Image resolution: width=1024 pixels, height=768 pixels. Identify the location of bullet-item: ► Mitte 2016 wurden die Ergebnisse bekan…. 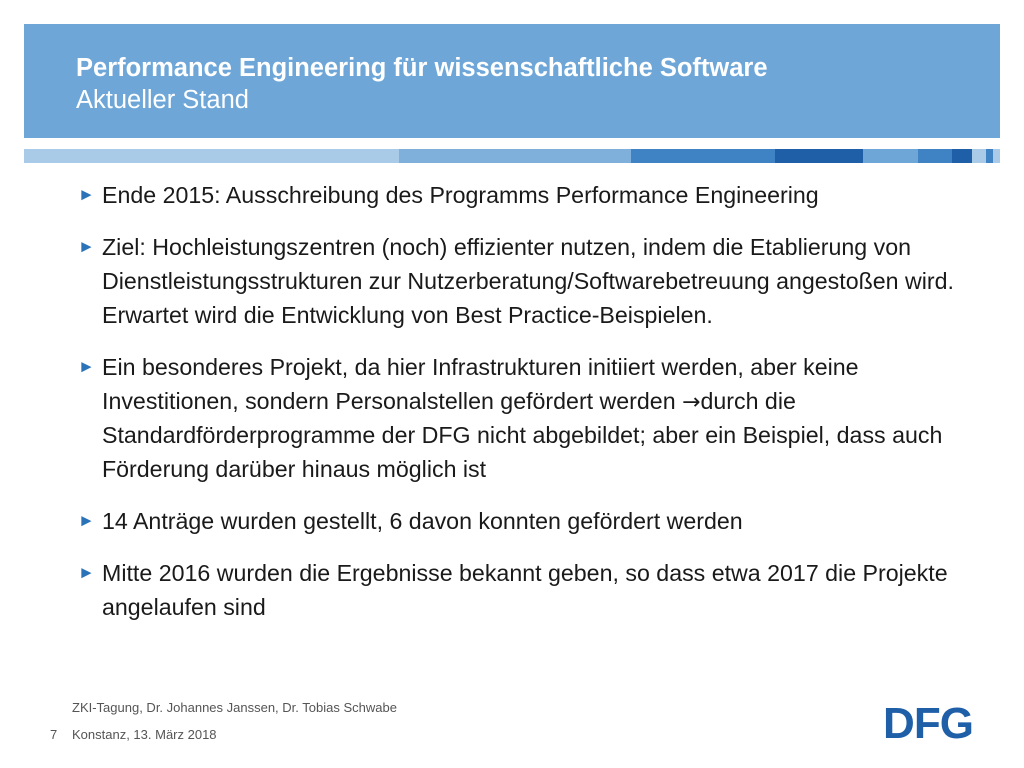
(533, 590).